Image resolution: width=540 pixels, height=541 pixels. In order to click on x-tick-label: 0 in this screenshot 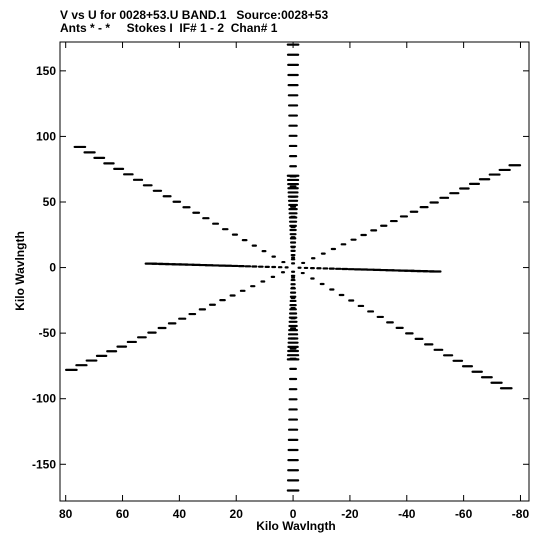, I will do `click(293, 514)`.